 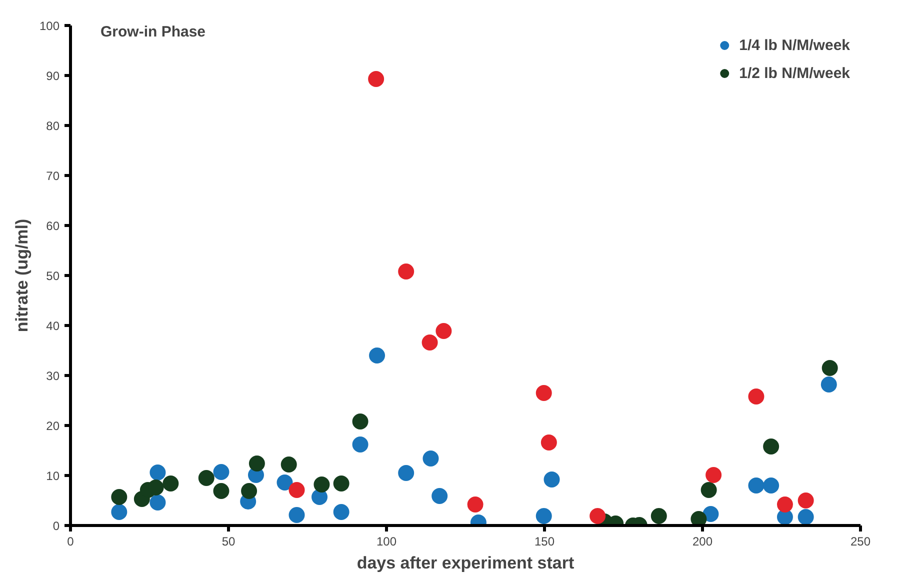 I want to click on y-tick-label: 0, so click(x=56, y=526).